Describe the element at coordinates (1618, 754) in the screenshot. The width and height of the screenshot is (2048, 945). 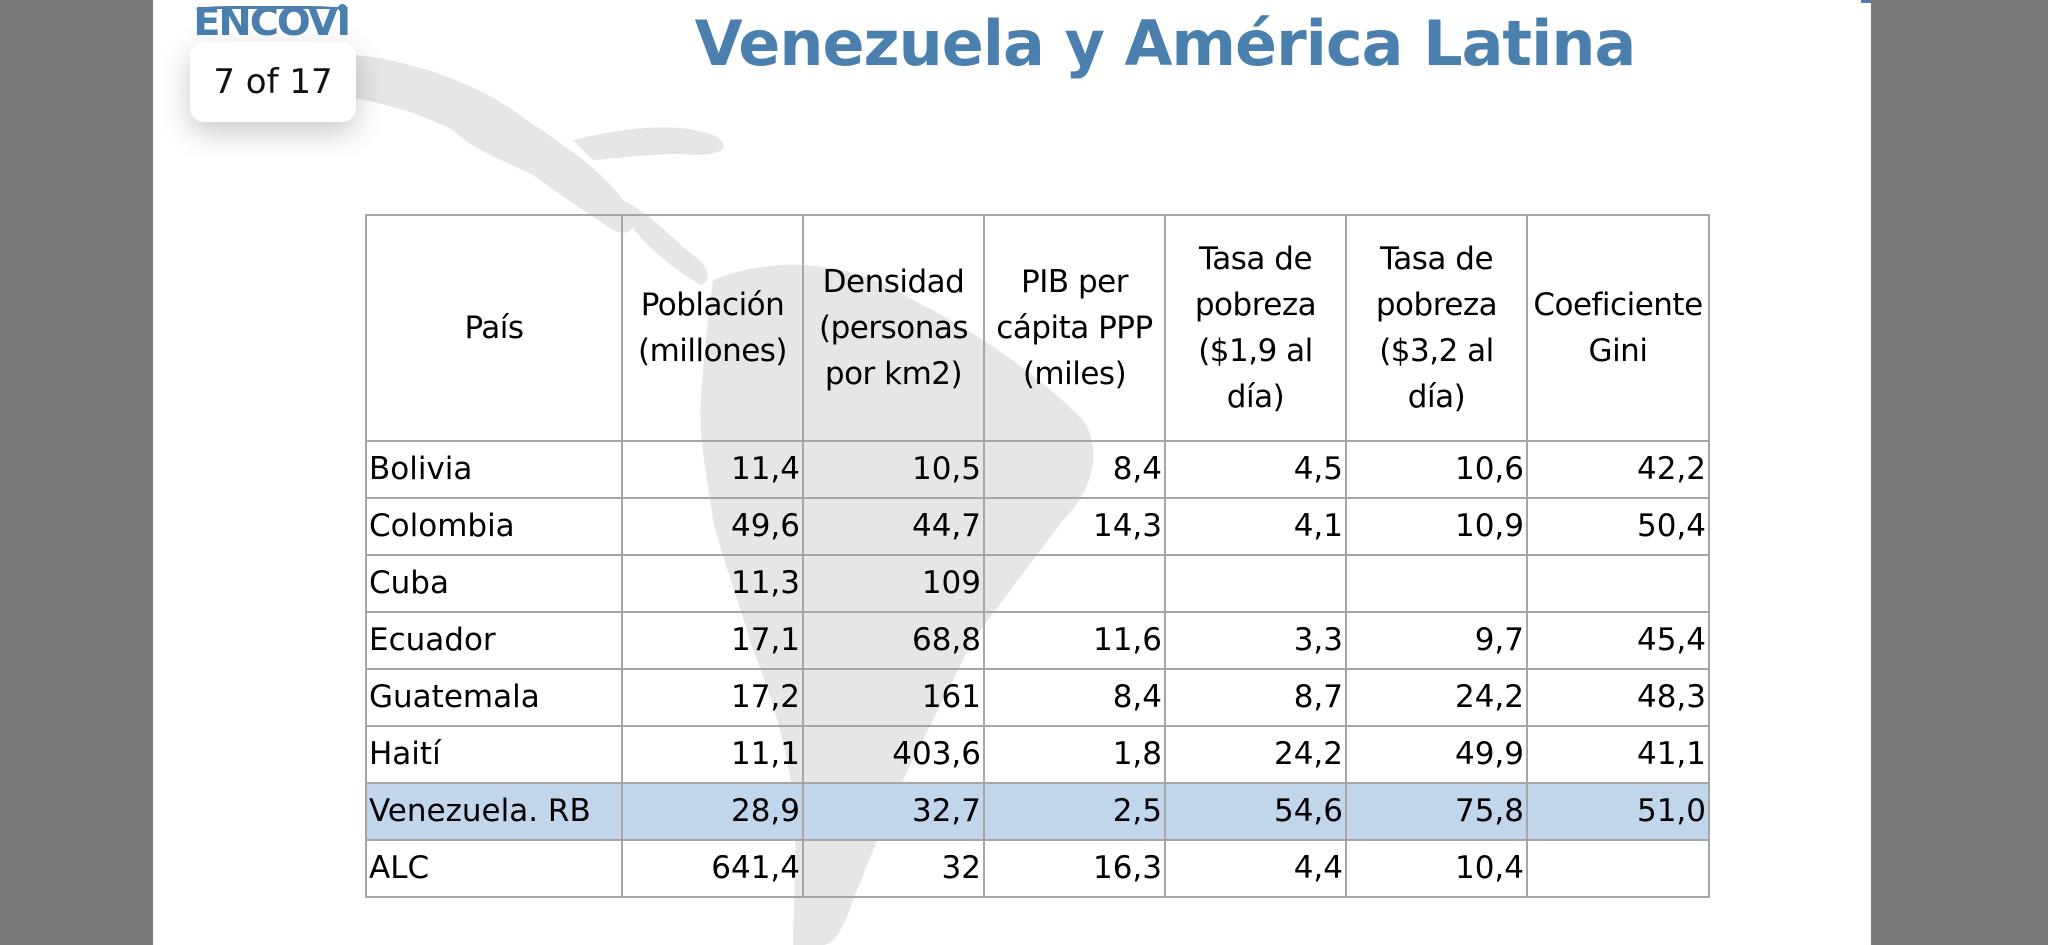
I see `cell-gini: 41,1` at that location.